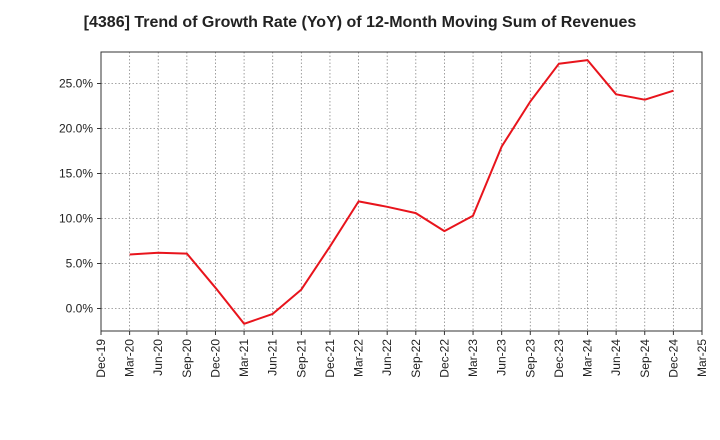  What do you see at coordinates (76, 129) in the screenshot?
I see `y-tick-label: 20.0%` at bounding box center [76, 129].